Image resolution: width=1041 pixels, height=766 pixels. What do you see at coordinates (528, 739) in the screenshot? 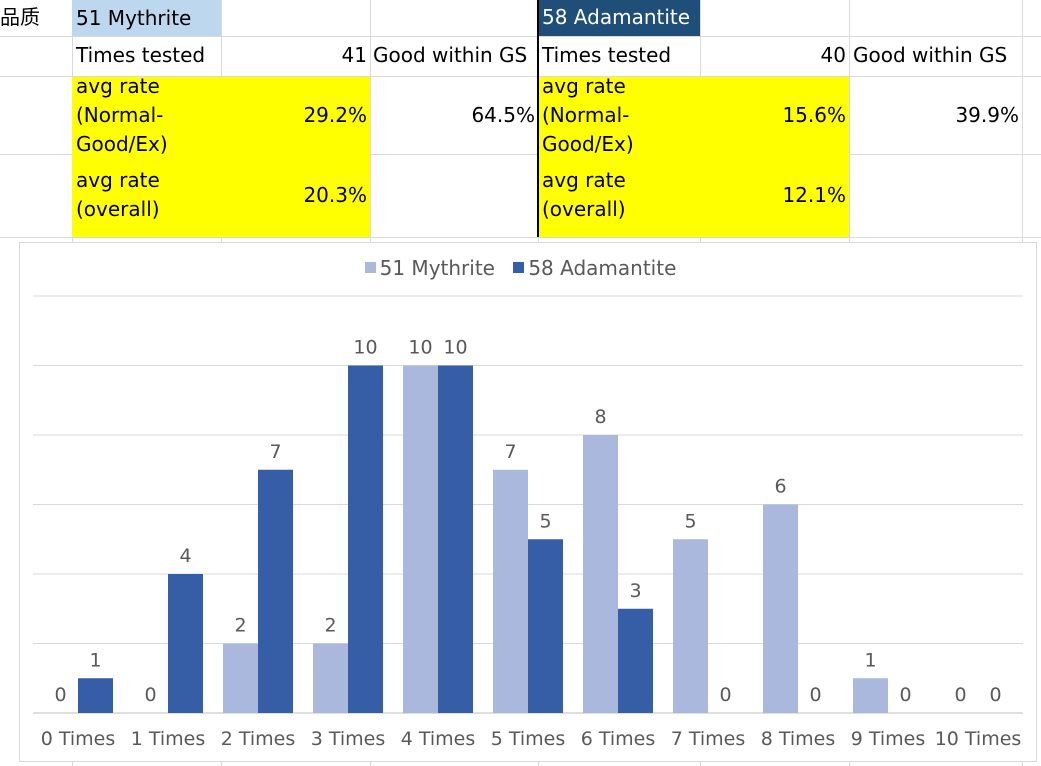
I see `x-tick-label: 5 Times` at bounding box center [528, 739].